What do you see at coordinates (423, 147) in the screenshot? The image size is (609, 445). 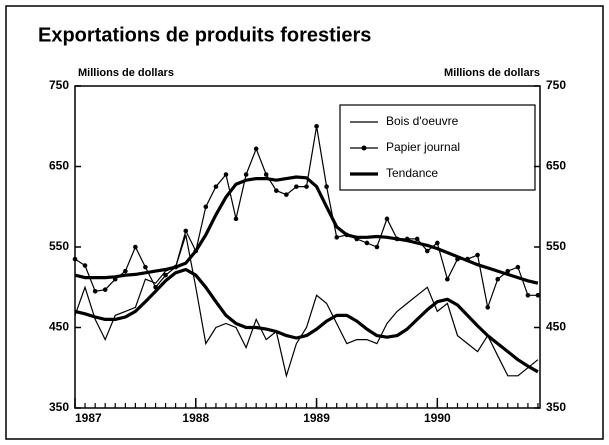 I see `legend-label: Papier journal` at bounding box center [423, 147].